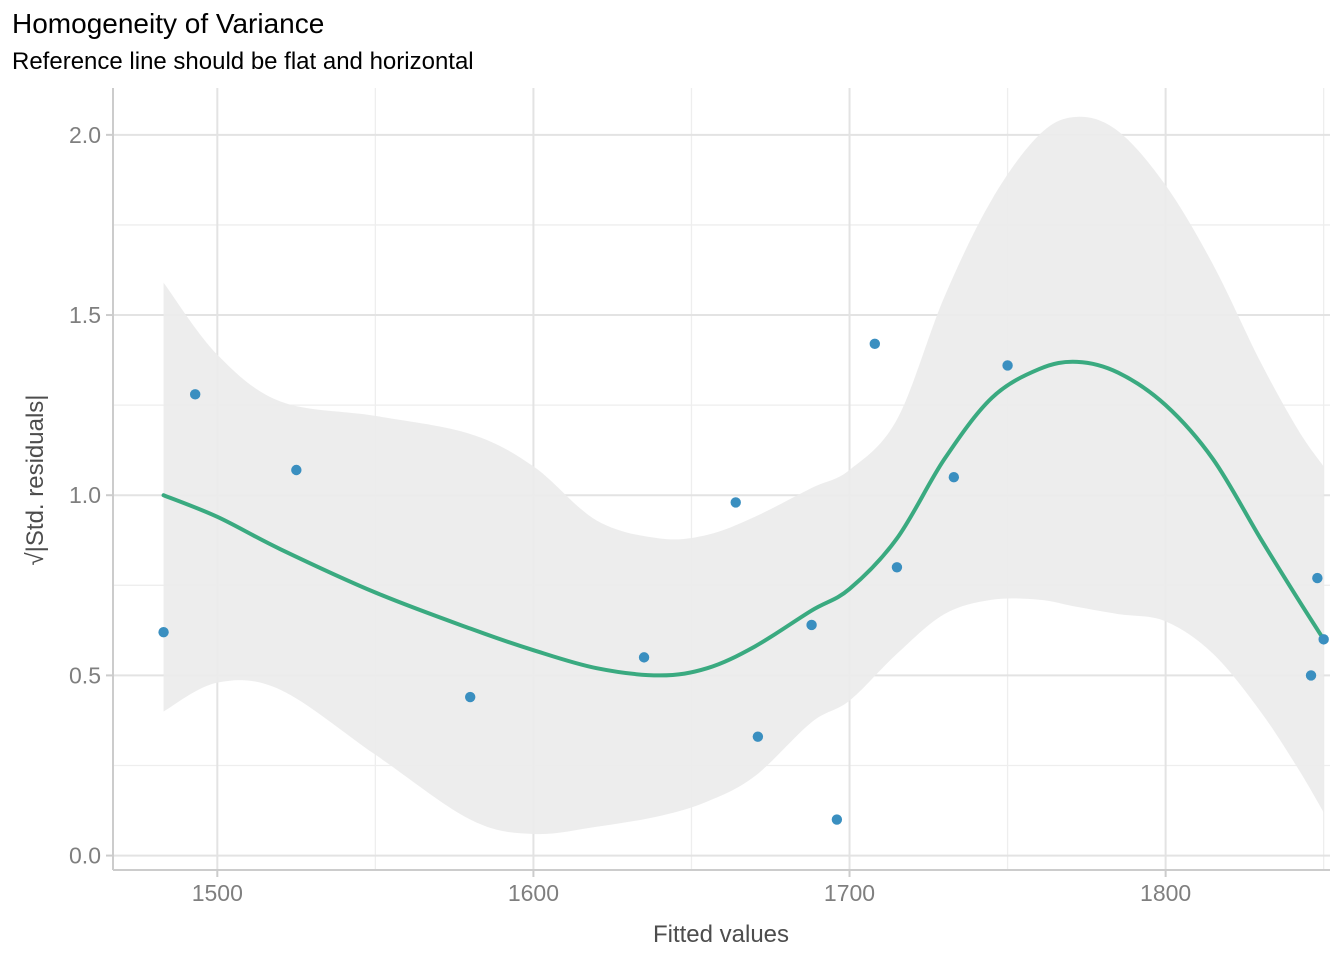 This screenshot has height=960, width=1344. I want to click on y-tick-label: 0.0, so click(85, 856).